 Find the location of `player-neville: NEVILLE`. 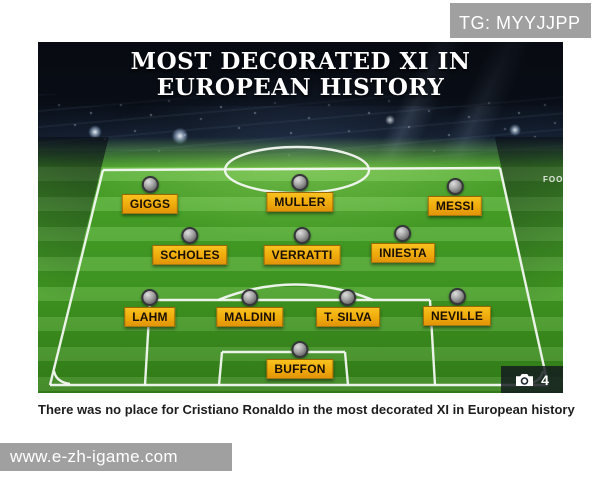

player-neville: NEVILLE is located at coordinates (457, 307).